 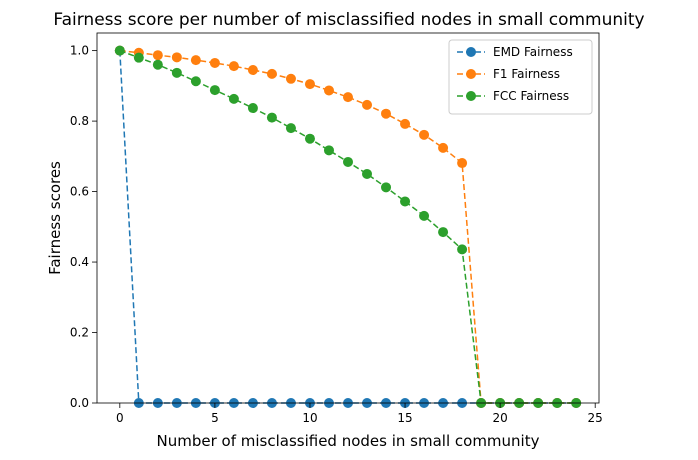 What do you see at coordinates (79, 192) in the screenshot?
I see `y-tick-label: 0.6` at bounding box center [79, 192].